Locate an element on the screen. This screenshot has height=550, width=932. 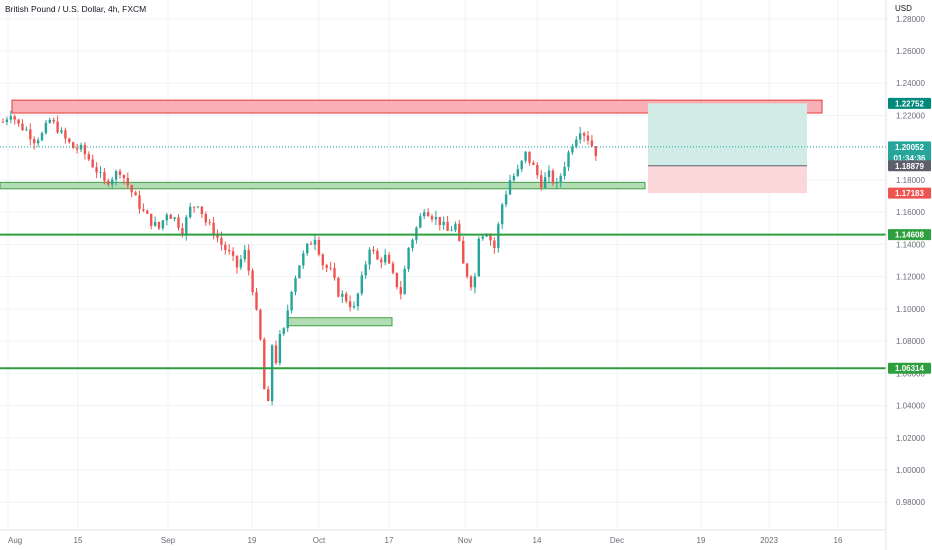
time-tick-label: Oct is located at coordinates (319, 540).